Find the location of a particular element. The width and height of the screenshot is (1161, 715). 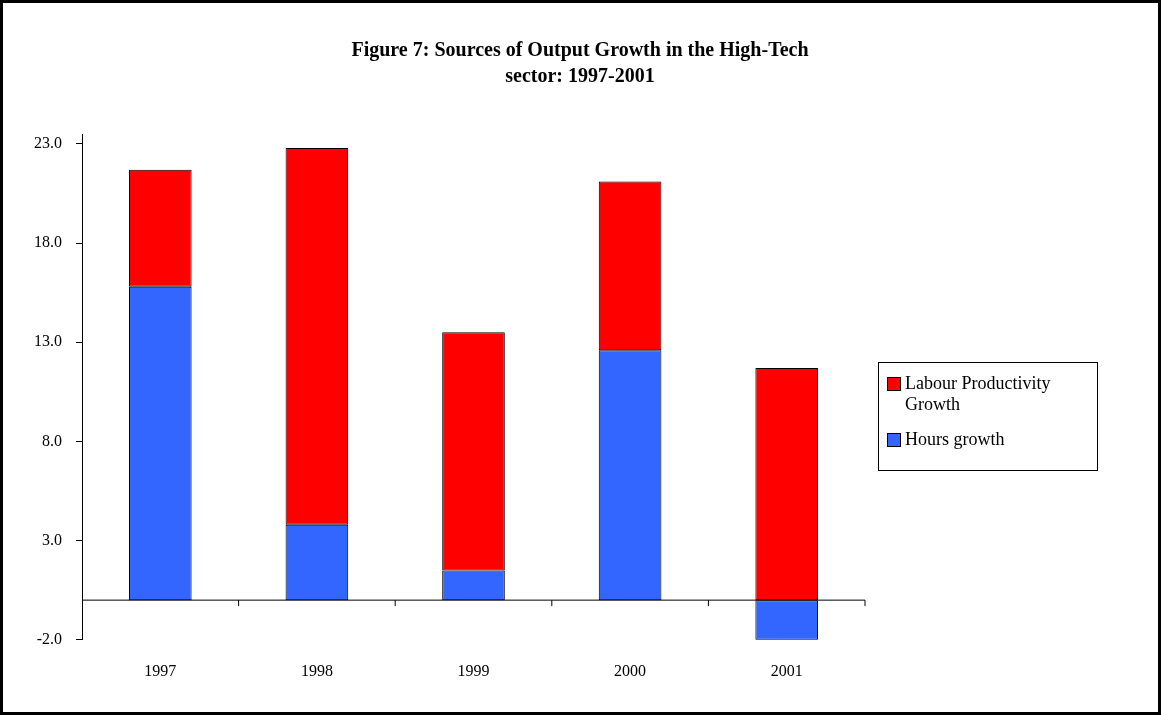

y-tick-label: 3.0 is located at coordinates (52, 539).